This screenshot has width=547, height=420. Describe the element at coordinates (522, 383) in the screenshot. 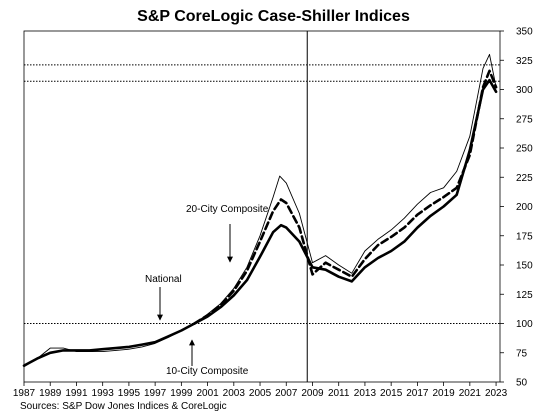

I see `y-tick-label: 50` at that location.